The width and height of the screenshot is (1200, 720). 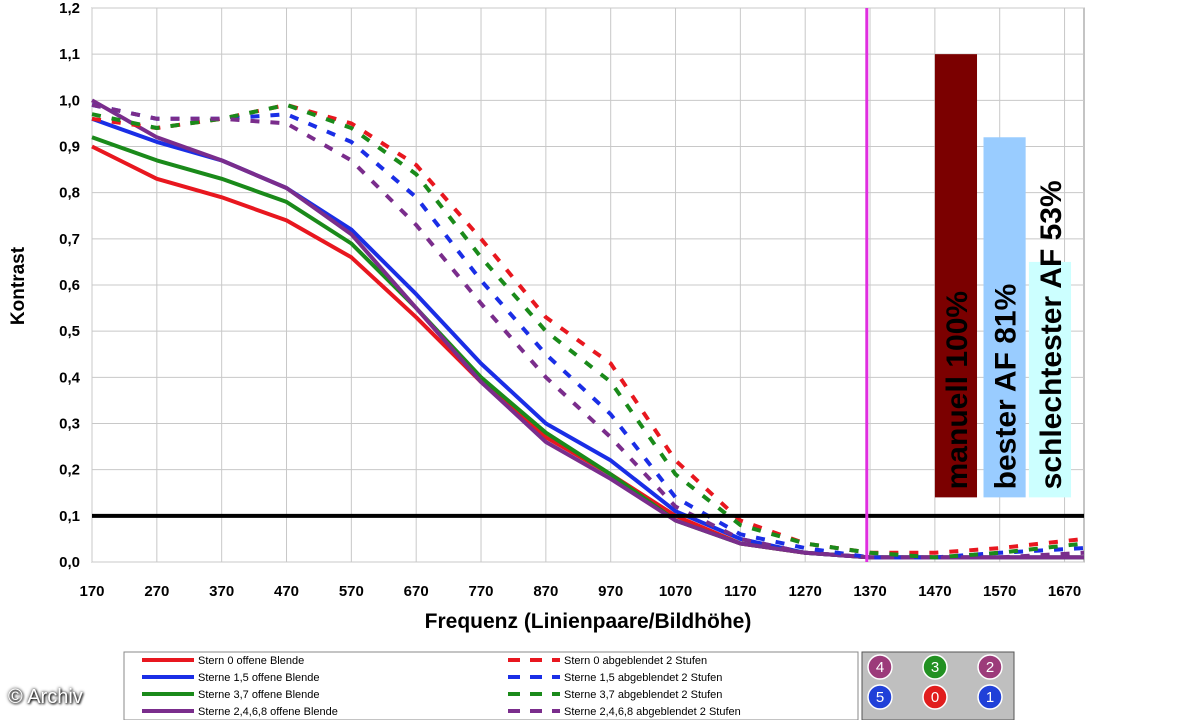 I want to click on image-credit: © Archiv, so click(x=45, y=697).